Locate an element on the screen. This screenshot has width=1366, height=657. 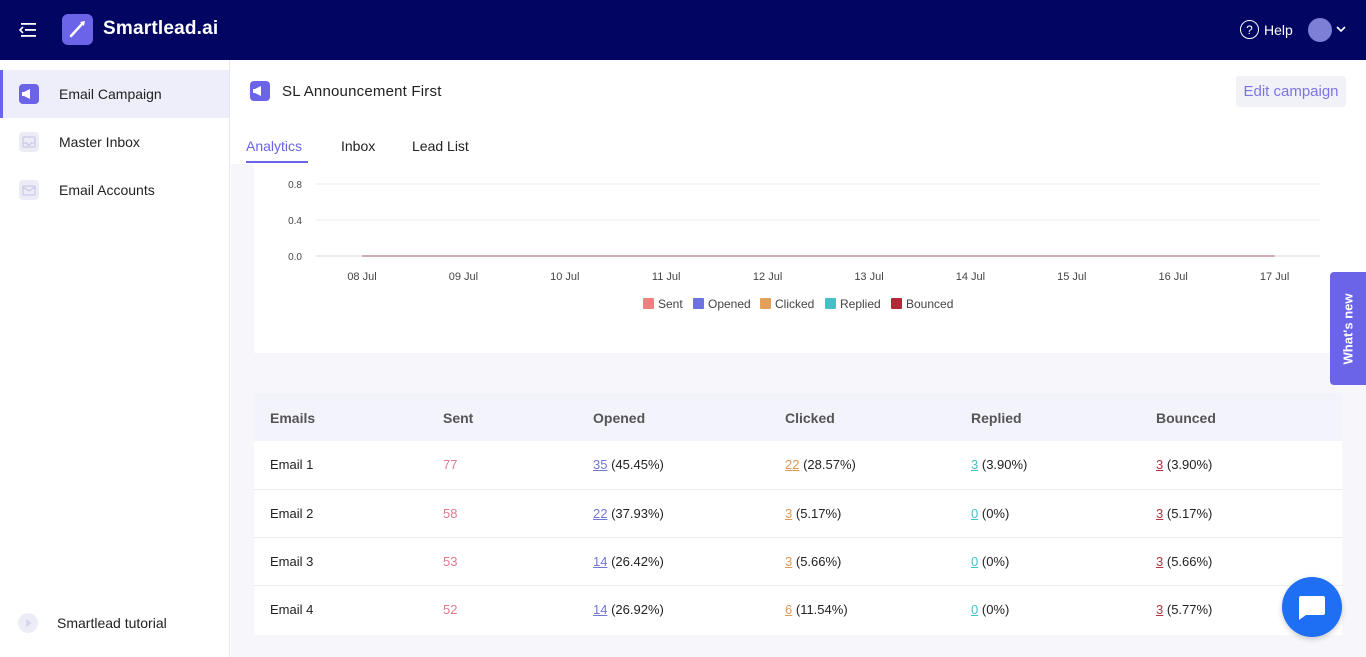
legend-label-replied: Replied is located at coordinates (860, 304).